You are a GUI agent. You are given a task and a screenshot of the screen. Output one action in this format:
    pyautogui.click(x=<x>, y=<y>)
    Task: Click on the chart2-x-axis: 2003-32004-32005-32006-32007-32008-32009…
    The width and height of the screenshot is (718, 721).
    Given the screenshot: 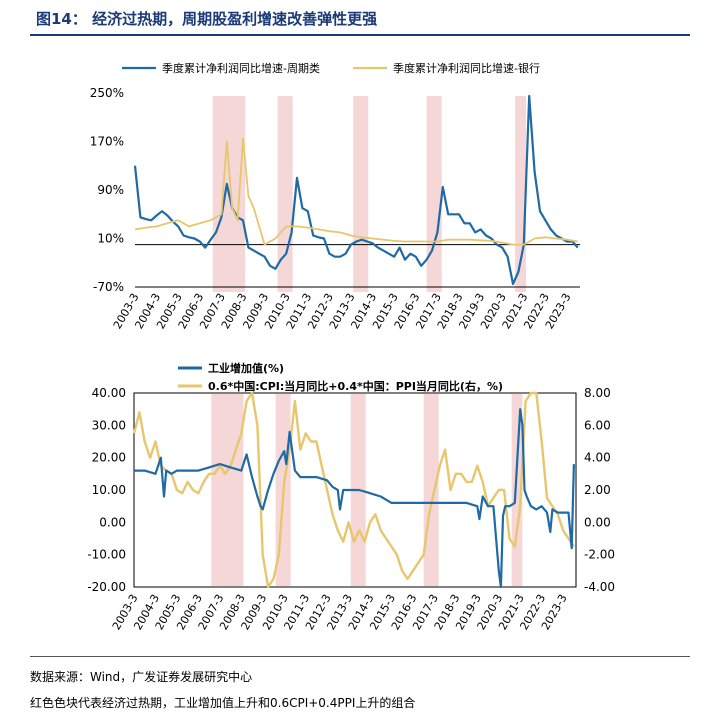 What is the action you would take?
    pyautogui.click(x=340, y=612)
    